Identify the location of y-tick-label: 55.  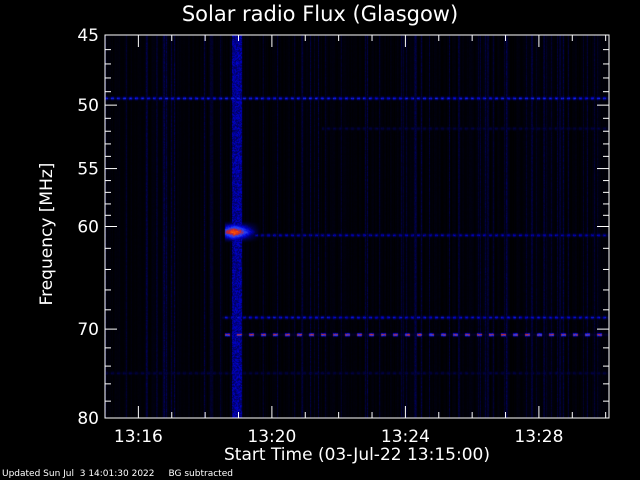
(88, 170).